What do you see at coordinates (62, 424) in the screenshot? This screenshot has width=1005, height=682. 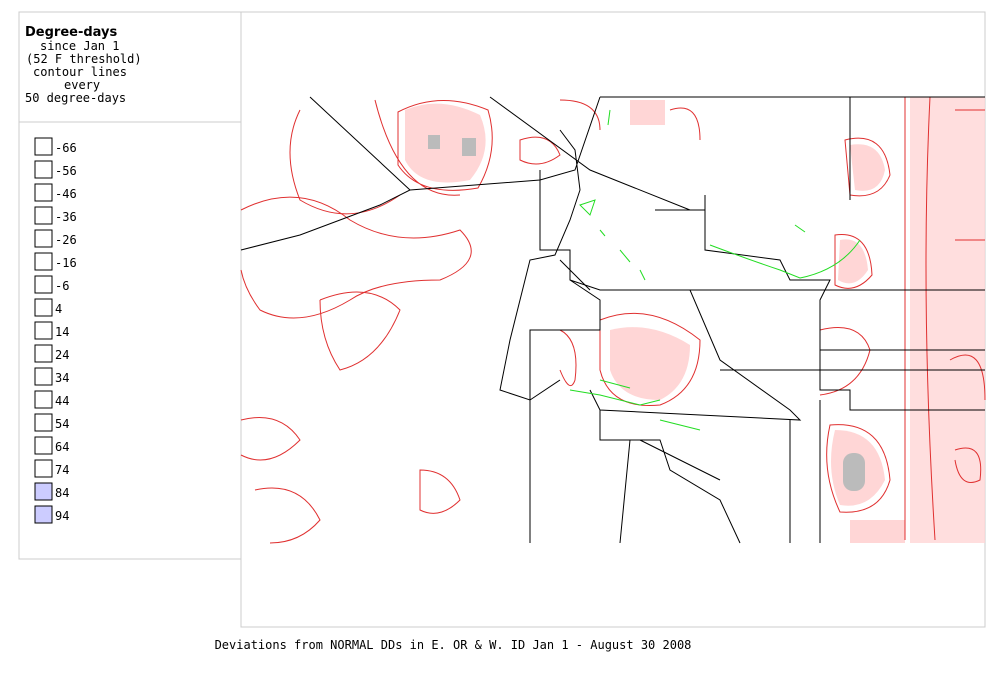 I see `legend-label: 54` at bounding box center [62, 424].